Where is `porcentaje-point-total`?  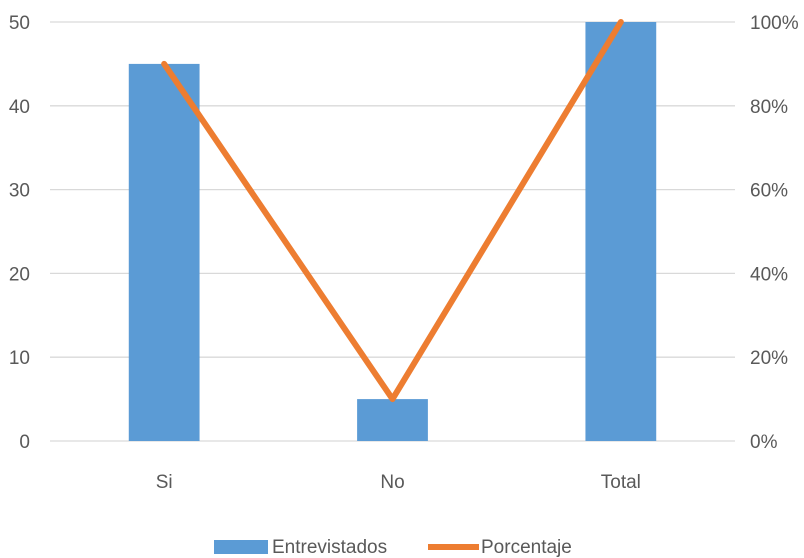 porcentaje-point-total is located at coordinates (621, 22).